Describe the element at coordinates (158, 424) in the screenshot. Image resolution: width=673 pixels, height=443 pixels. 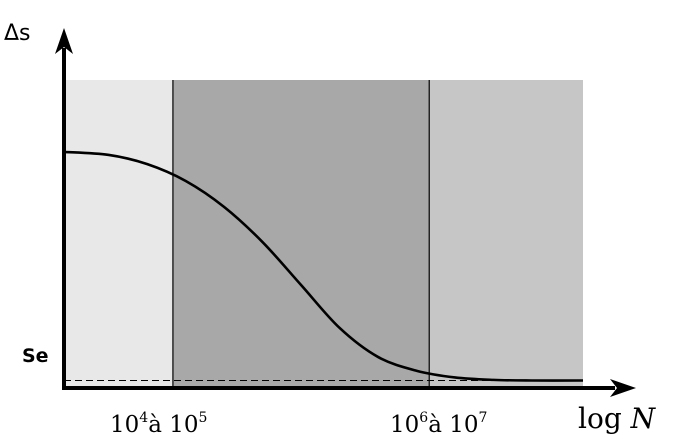
I see `x-tick-label-1: 104à 105` at that location.